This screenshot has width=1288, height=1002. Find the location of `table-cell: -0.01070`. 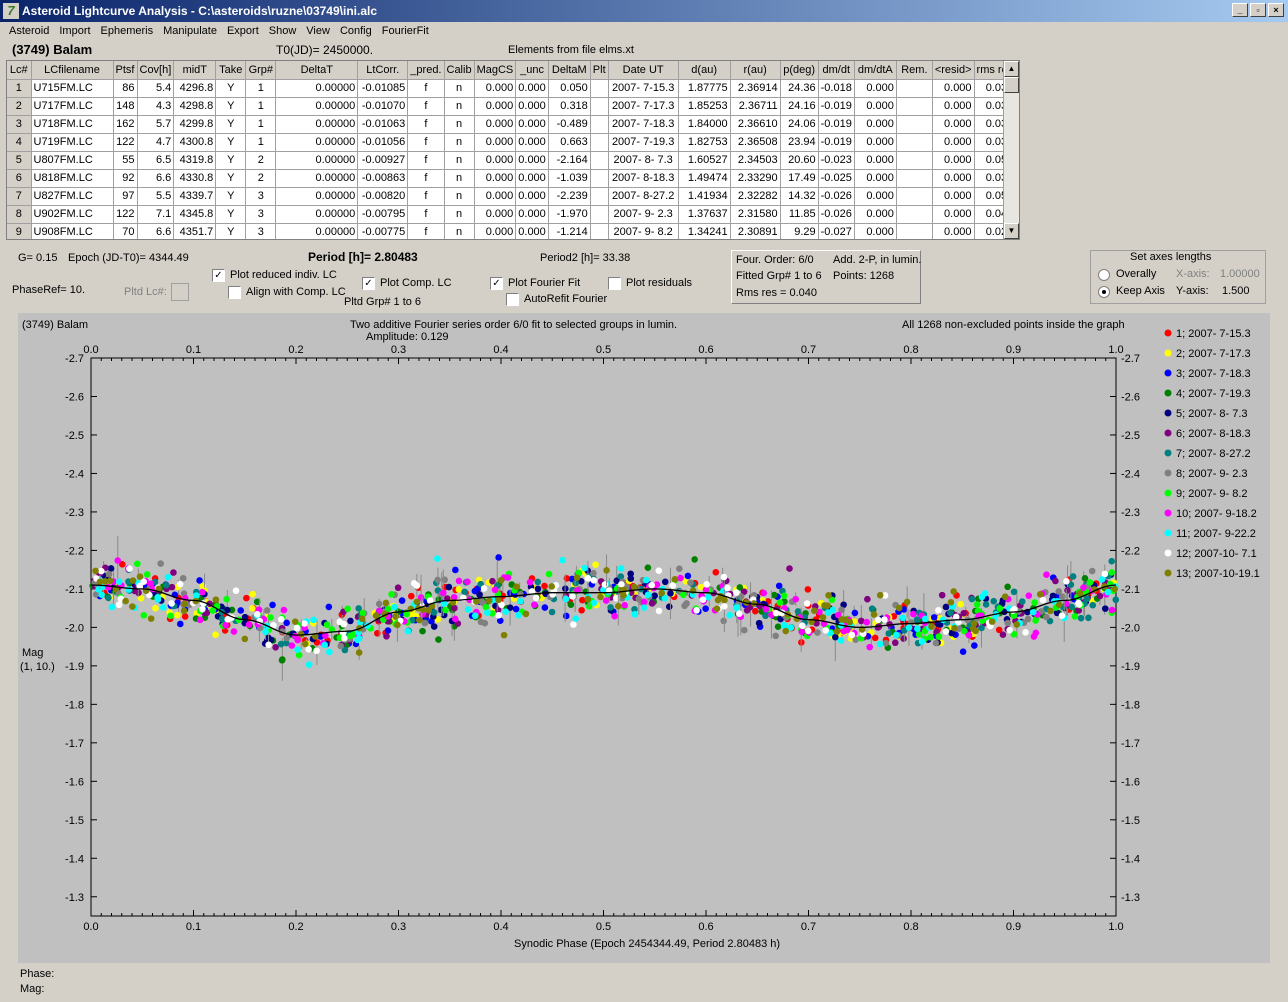

table-cell: -0.01070 is located at coordinates (383, 106).